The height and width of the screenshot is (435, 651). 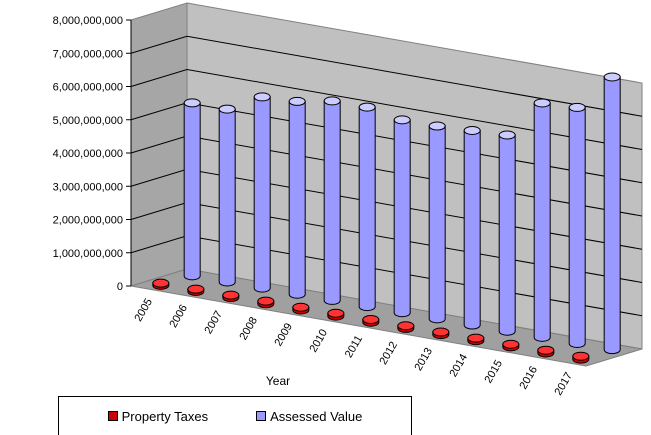 I want to click on bar-property-taxes-2005, so click(x=161, y=284).